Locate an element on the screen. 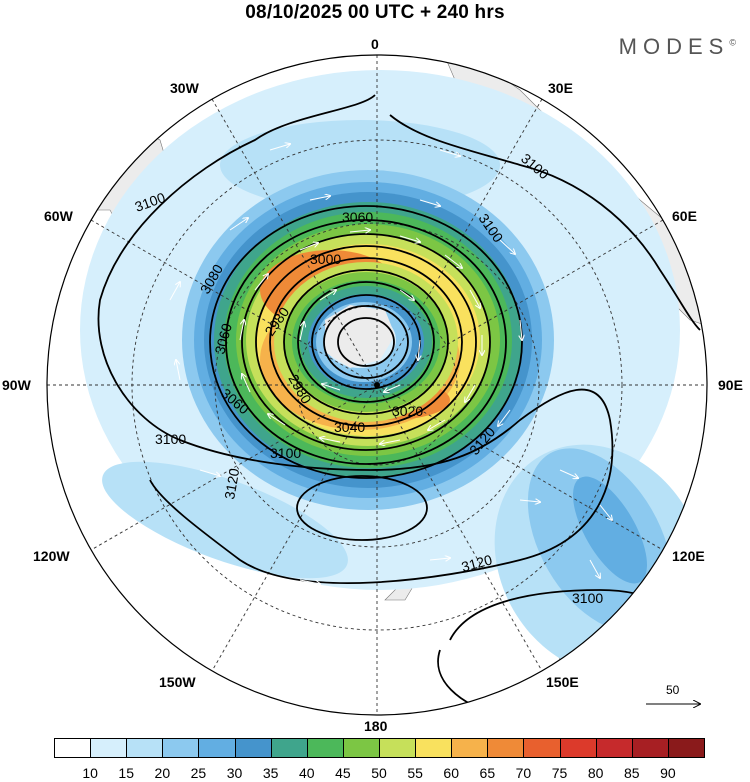  contour-label: 3020 is located at coordinates (407, 411).